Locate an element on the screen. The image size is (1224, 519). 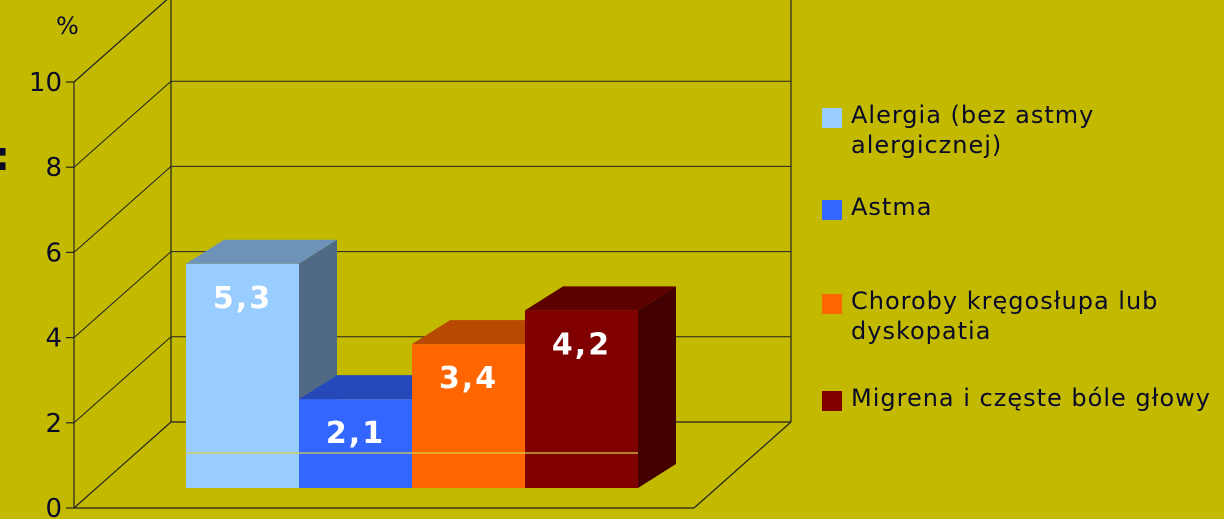
data-label: 4,2 is located at coordinates (581, 344).